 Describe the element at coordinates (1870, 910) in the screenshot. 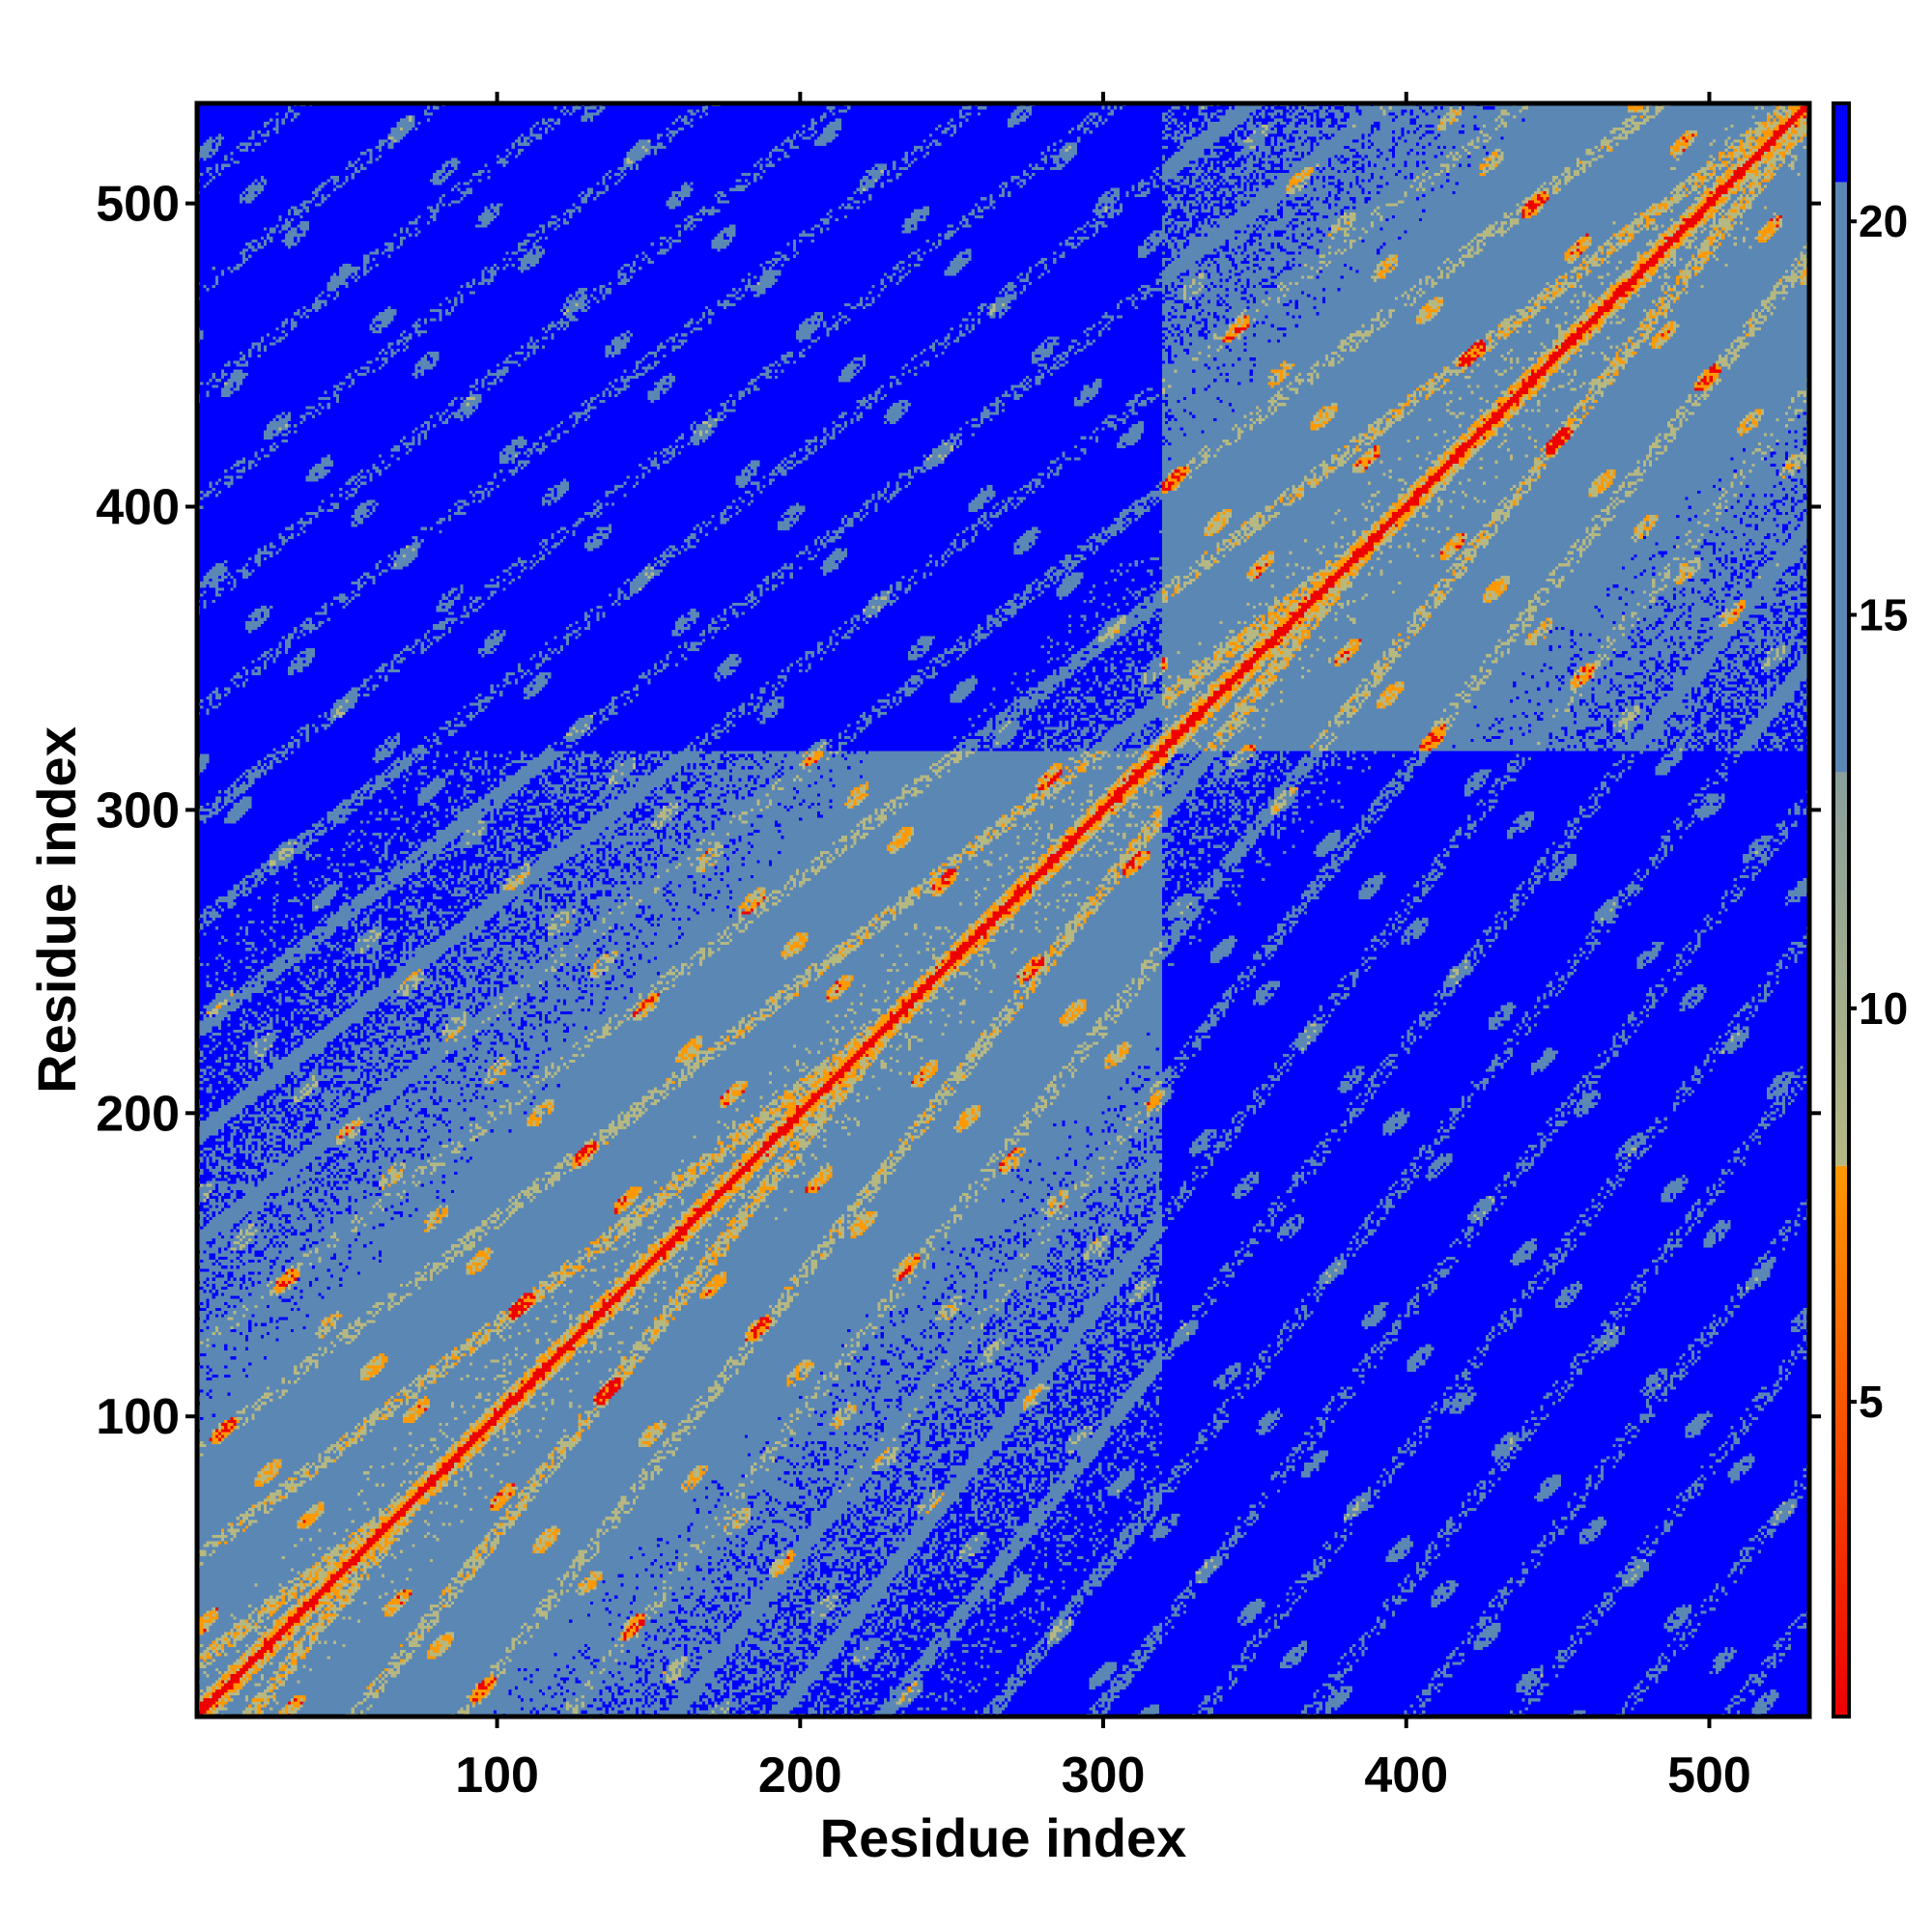

I see `colorbar: 5 10 15 20` at that location.